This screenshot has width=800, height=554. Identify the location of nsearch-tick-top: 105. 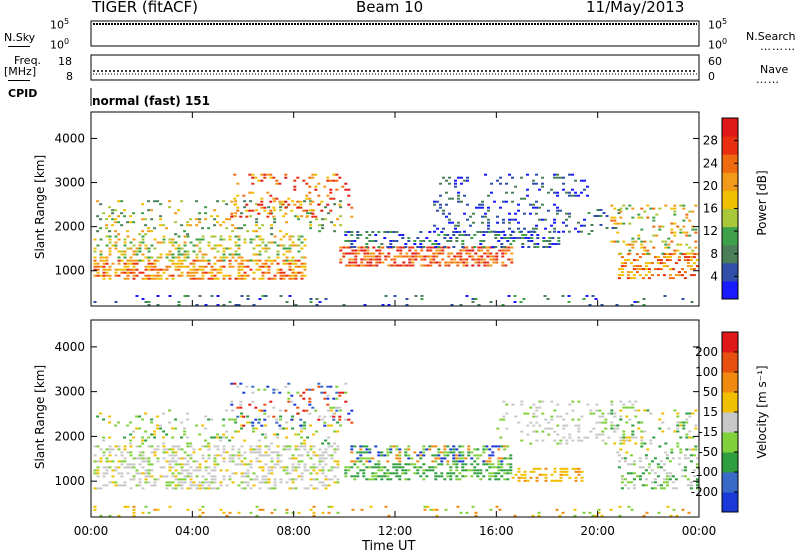
(718, 24).